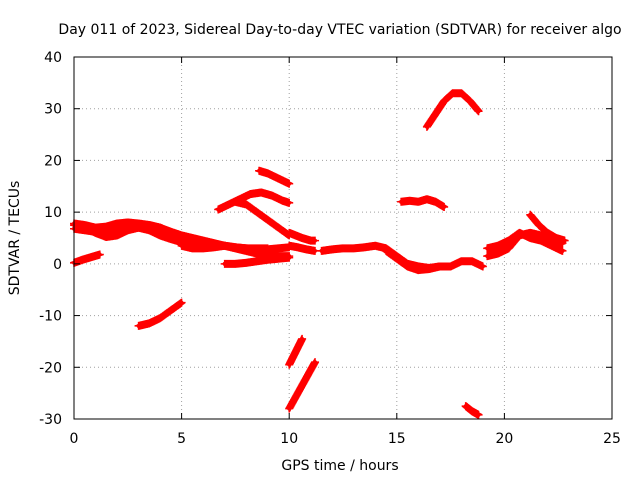 This screenshot has width=640, height=480. I want to click on series-seg22, so click(547, 227).